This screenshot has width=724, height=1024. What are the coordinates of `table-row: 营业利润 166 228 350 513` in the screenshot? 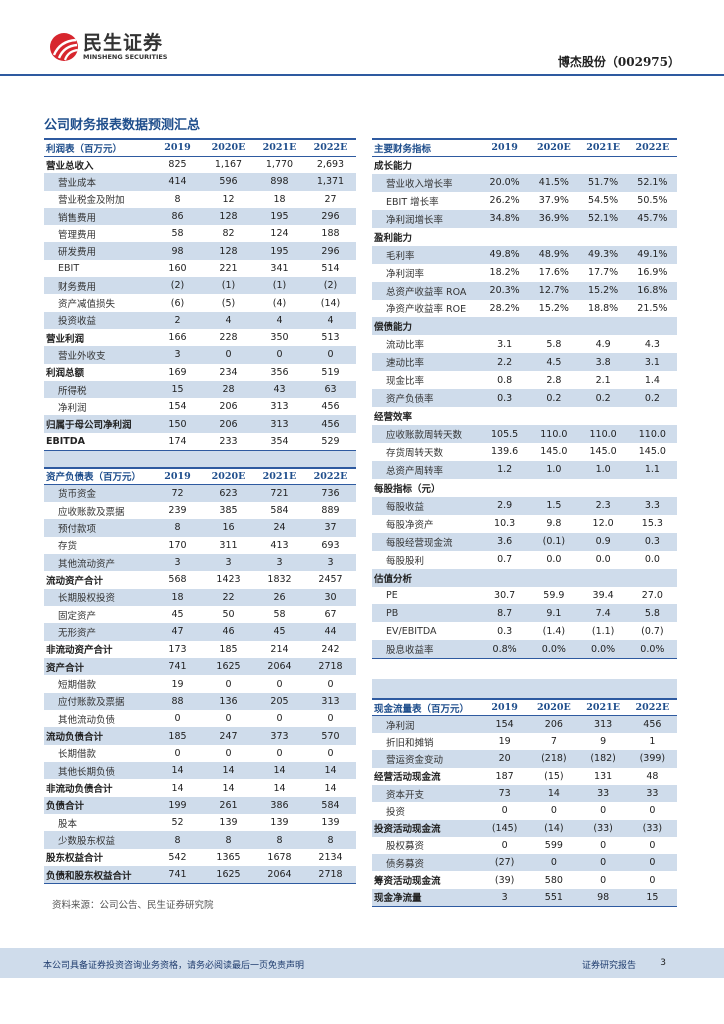 It's located at (200, 337).